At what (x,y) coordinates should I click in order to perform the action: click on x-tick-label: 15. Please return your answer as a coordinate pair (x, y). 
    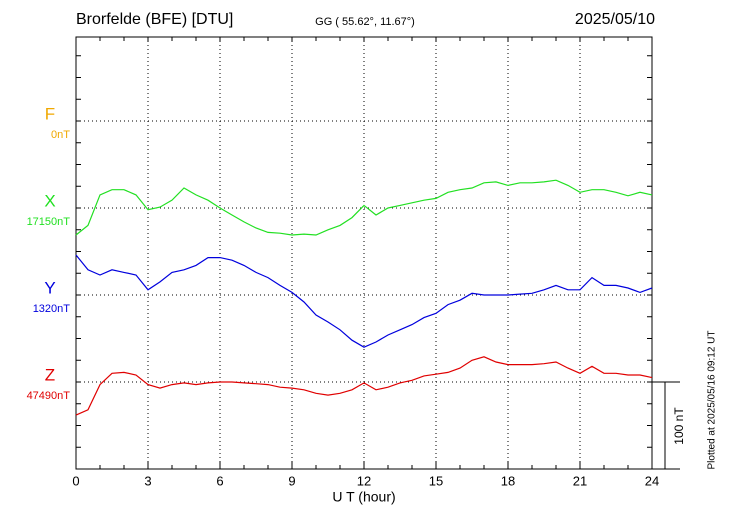
    Looking at the image, I should click on (436, 480).